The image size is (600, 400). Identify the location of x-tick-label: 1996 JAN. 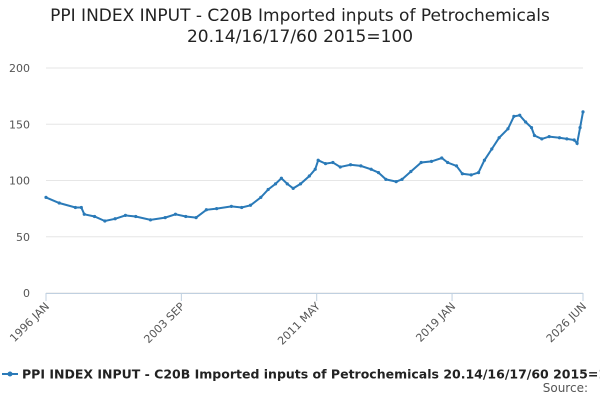
(29, 322).